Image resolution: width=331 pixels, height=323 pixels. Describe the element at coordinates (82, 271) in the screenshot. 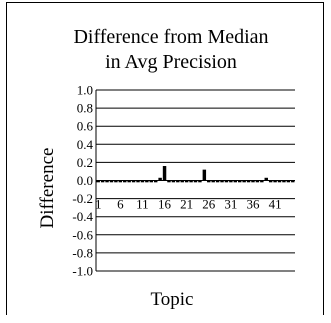

I see `y-tick-label: -1.0` at that location.